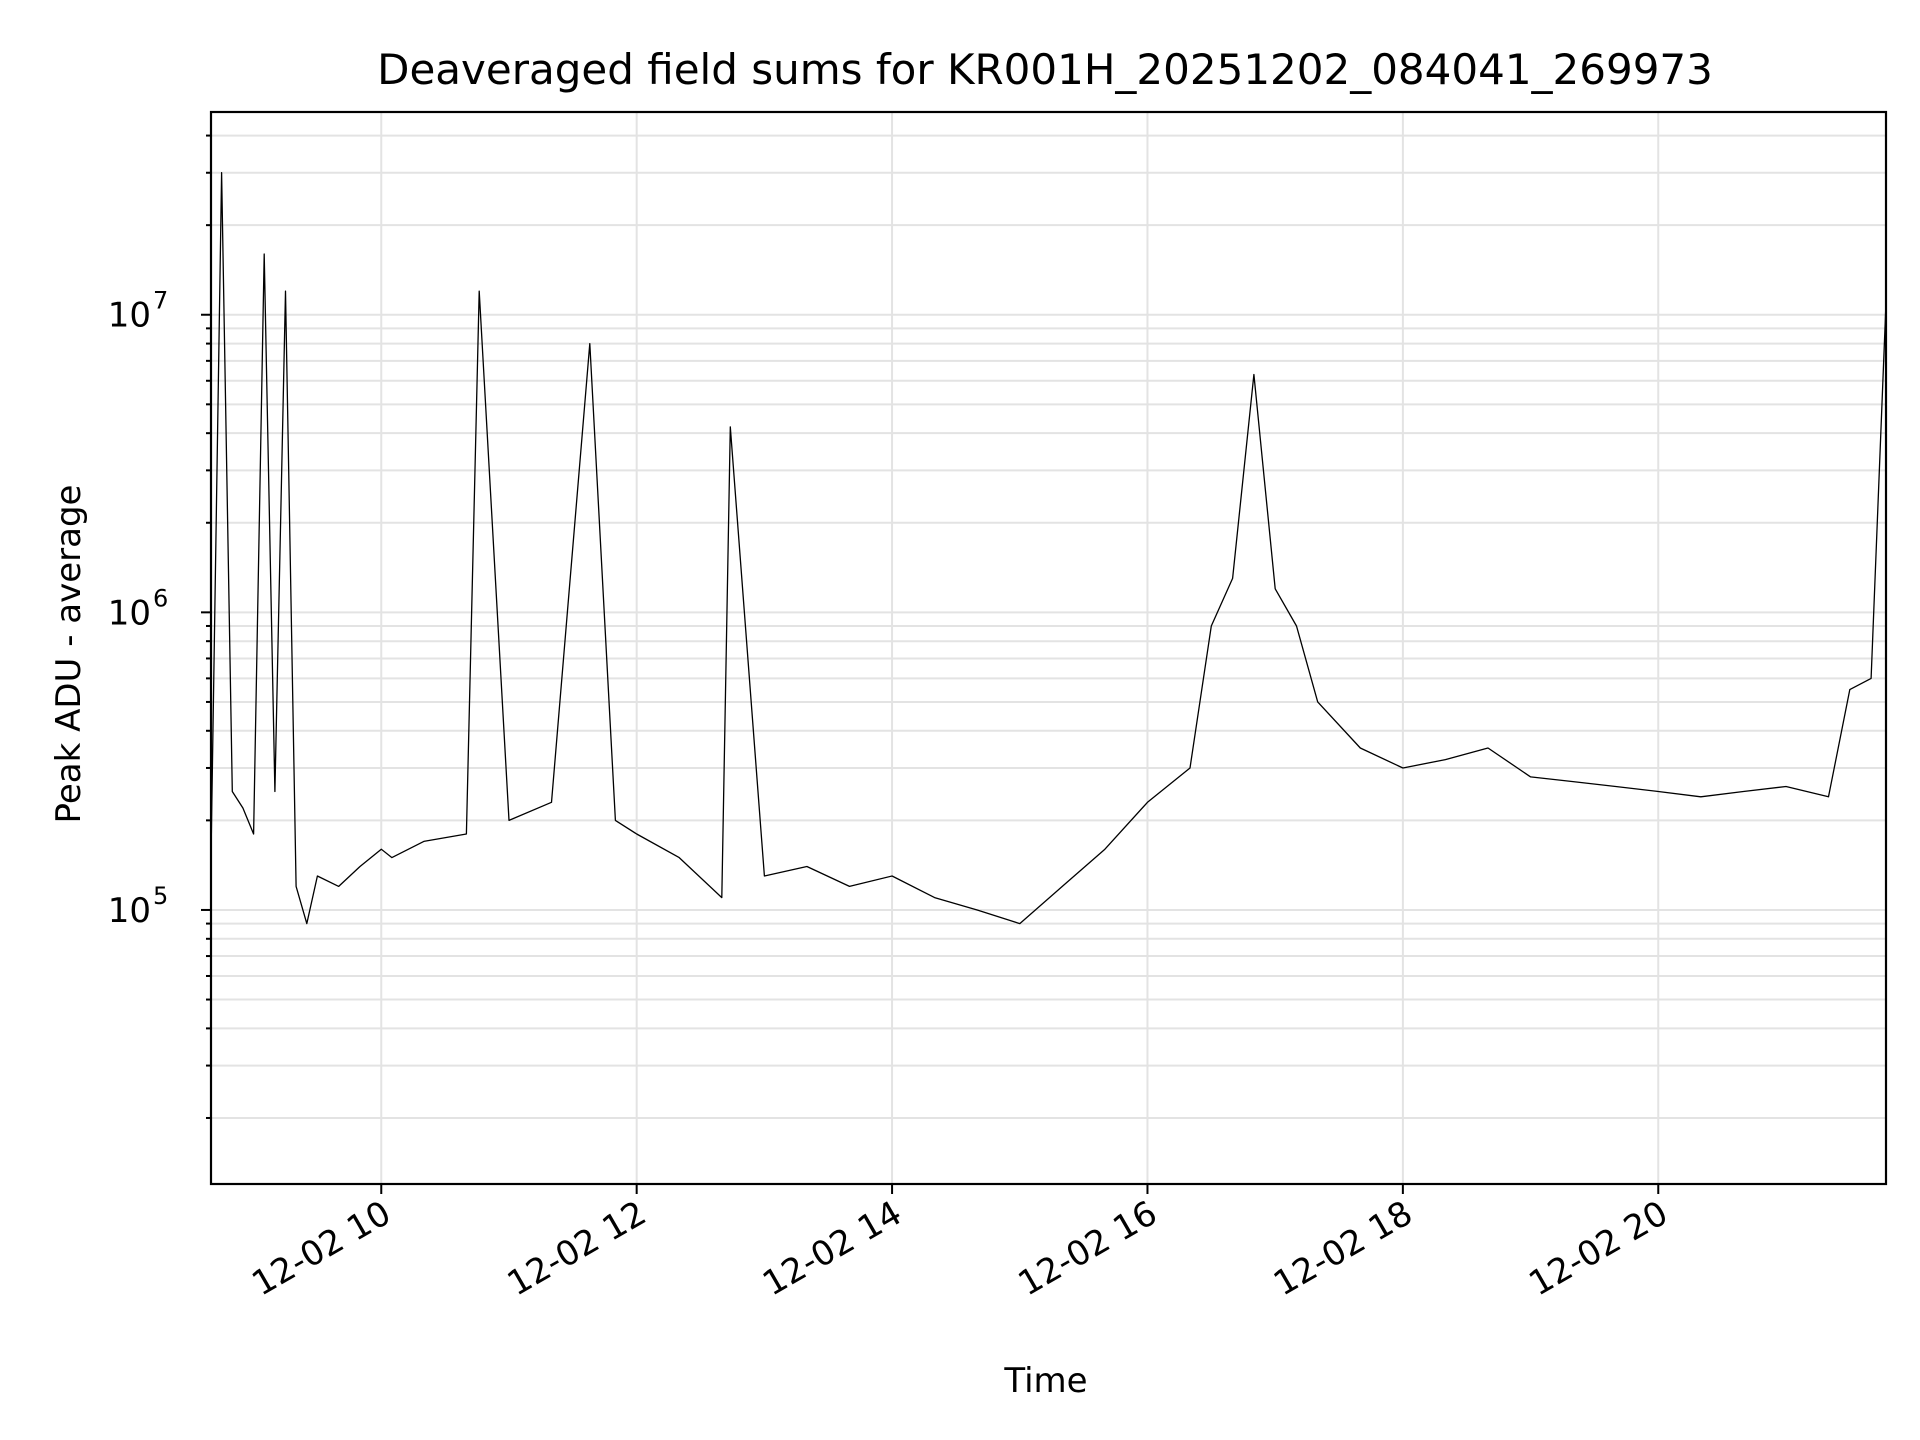 This screenshot has height=1440, width=1920. Describe the element at coordinates (1598, 1248) in the screenshot. I see `x-tick-label: 12-02 20` at that location.